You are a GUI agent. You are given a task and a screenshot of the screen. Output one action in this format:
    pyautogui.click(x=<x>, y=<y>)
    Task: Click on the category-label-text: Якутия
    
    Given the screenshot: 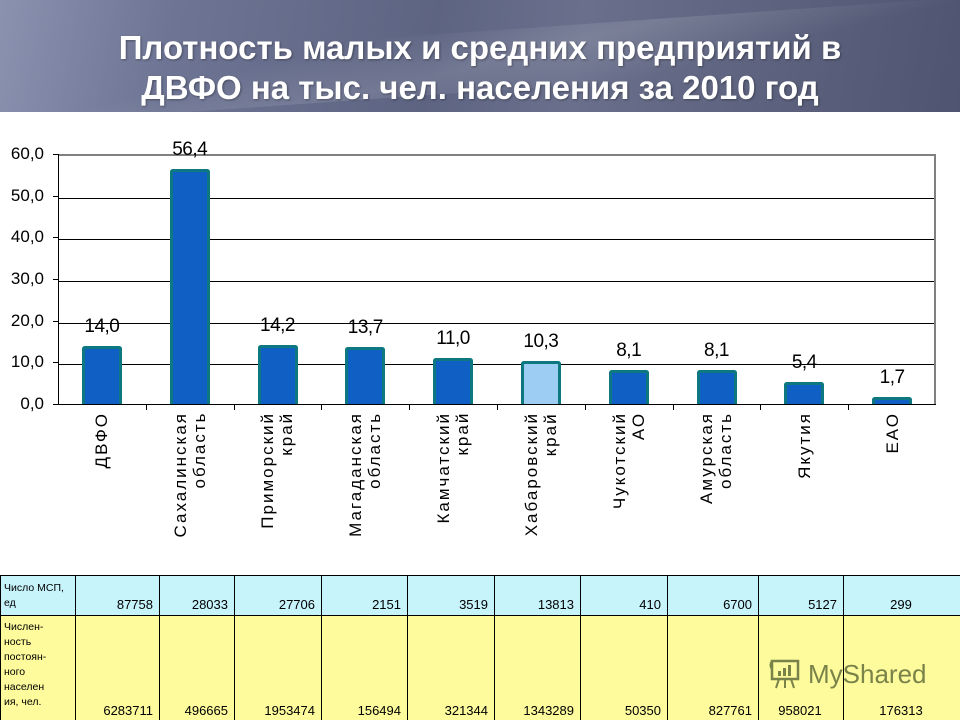 What is the action you would take?
    pyautogui.click(x=804, y=445)
    